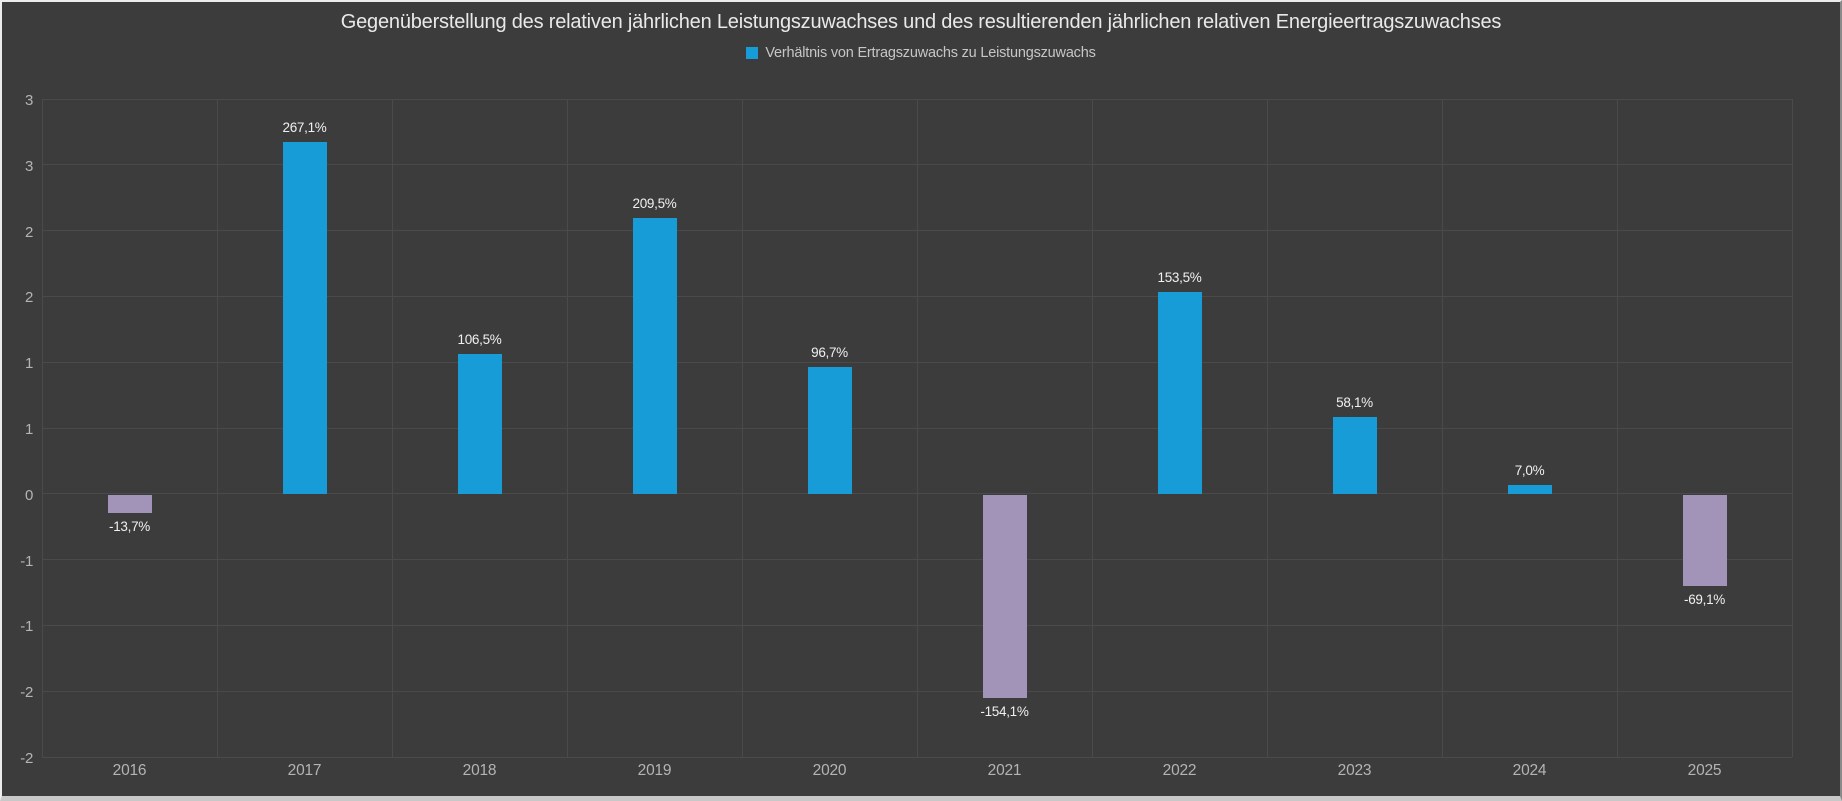 This screenshot has width=1842, height=801. What do you see at coordinates (1004, 711) in the screenshot?
I see `bar-value-label: -154,1%` at bounding box center [1004, 711].